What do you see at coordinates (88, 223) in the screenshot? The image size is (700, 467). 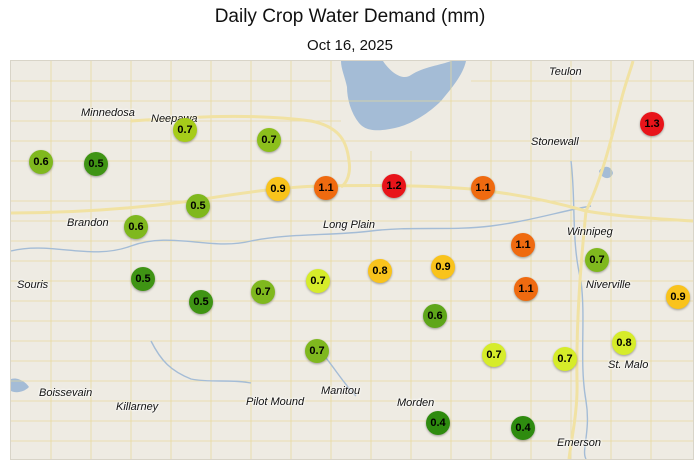 I see `town-label: Brandon` at bounding box center [88, 223].